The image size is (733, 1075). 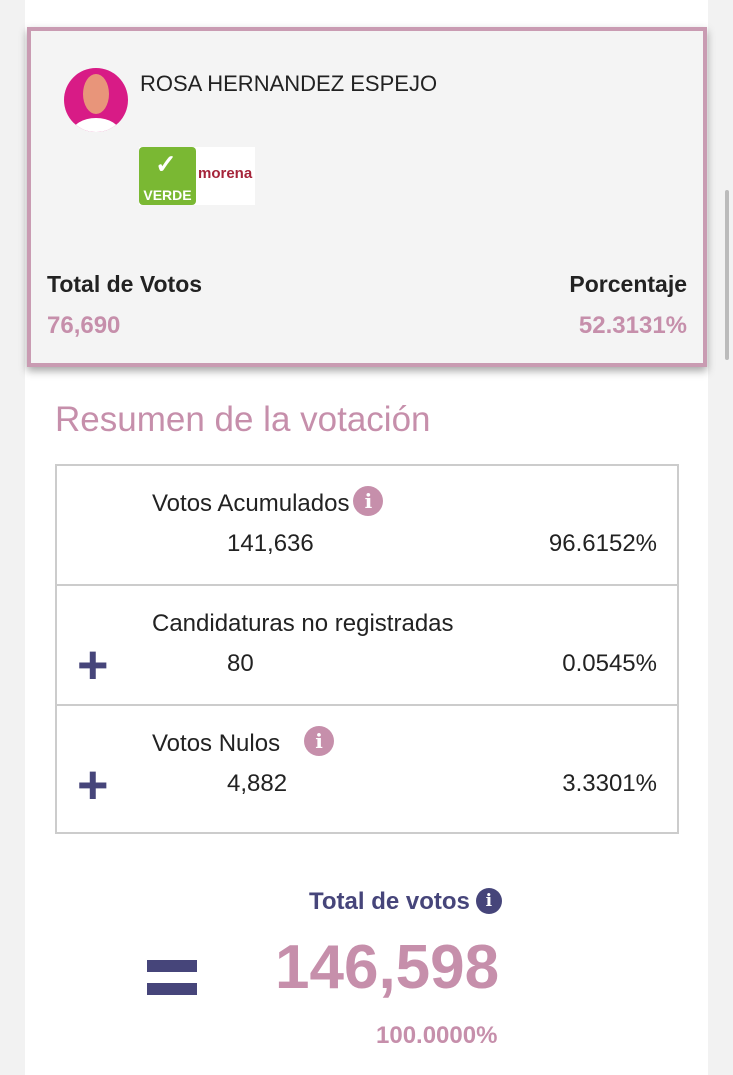 I want to click on total-pct: 100.0000%, so click(x=437, y=1035).